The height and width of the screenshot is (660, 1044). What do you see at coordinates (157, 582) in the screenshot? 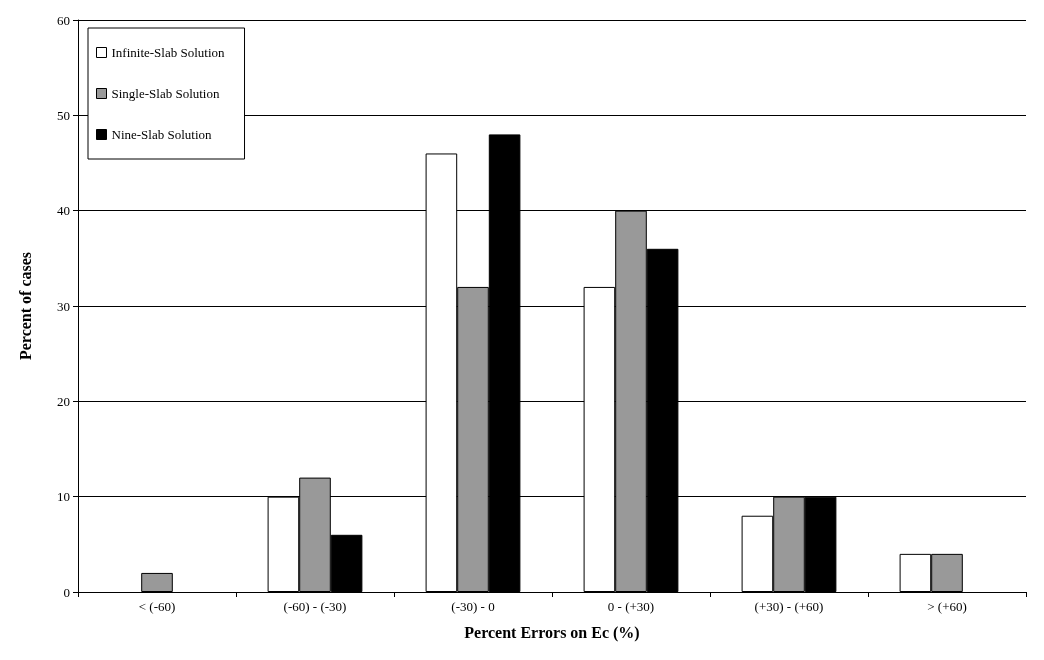
I see `bar` at bounding box center [157, 582].